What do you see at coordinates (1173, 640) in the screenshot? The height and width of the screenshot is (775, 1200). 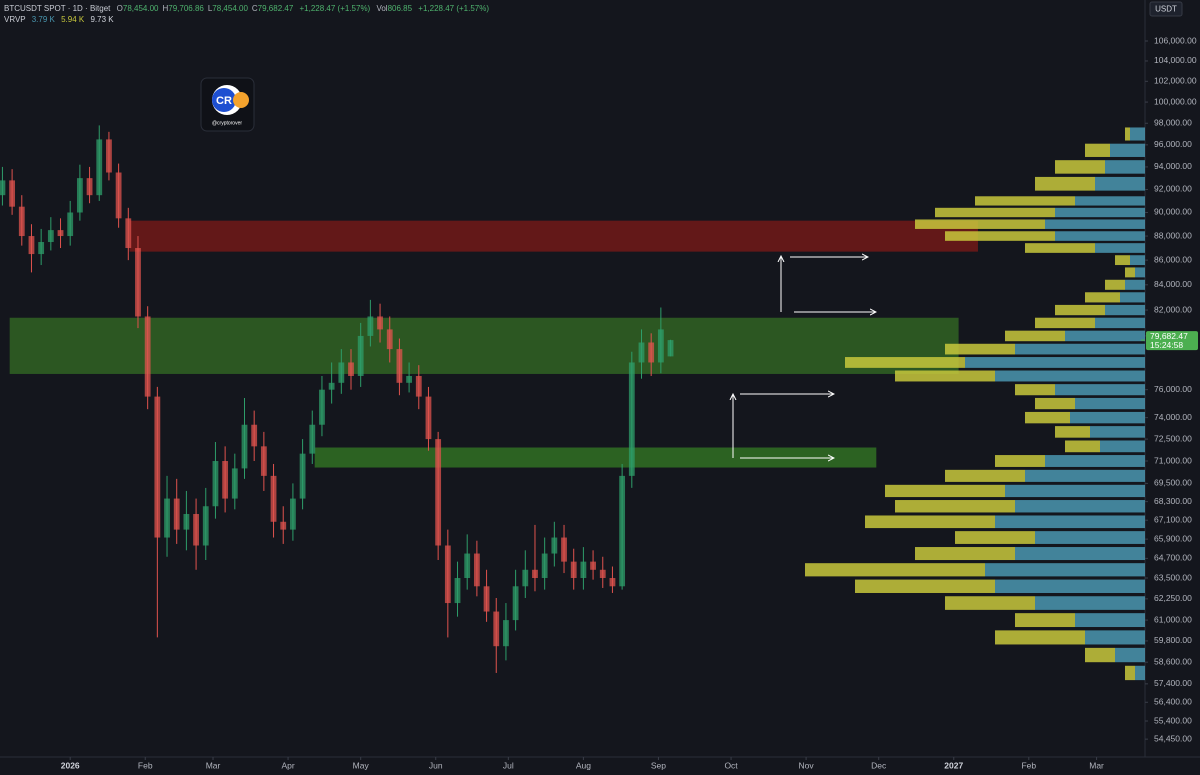 I see `y-tick-label: 59,800.00` at bounding box center [1173, 640].